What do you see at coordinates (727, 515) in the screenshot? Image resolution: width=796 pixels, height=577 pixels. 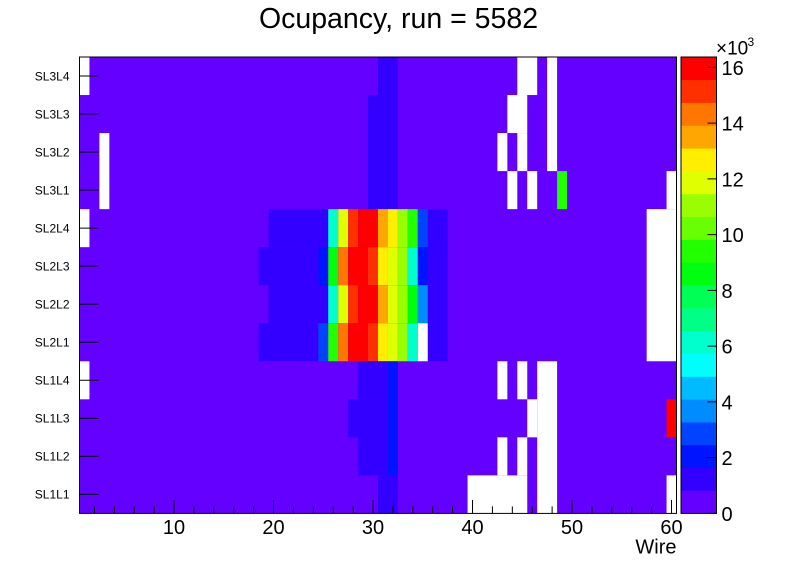 I see `svg-text: 0` at bounding box center [727, 515].